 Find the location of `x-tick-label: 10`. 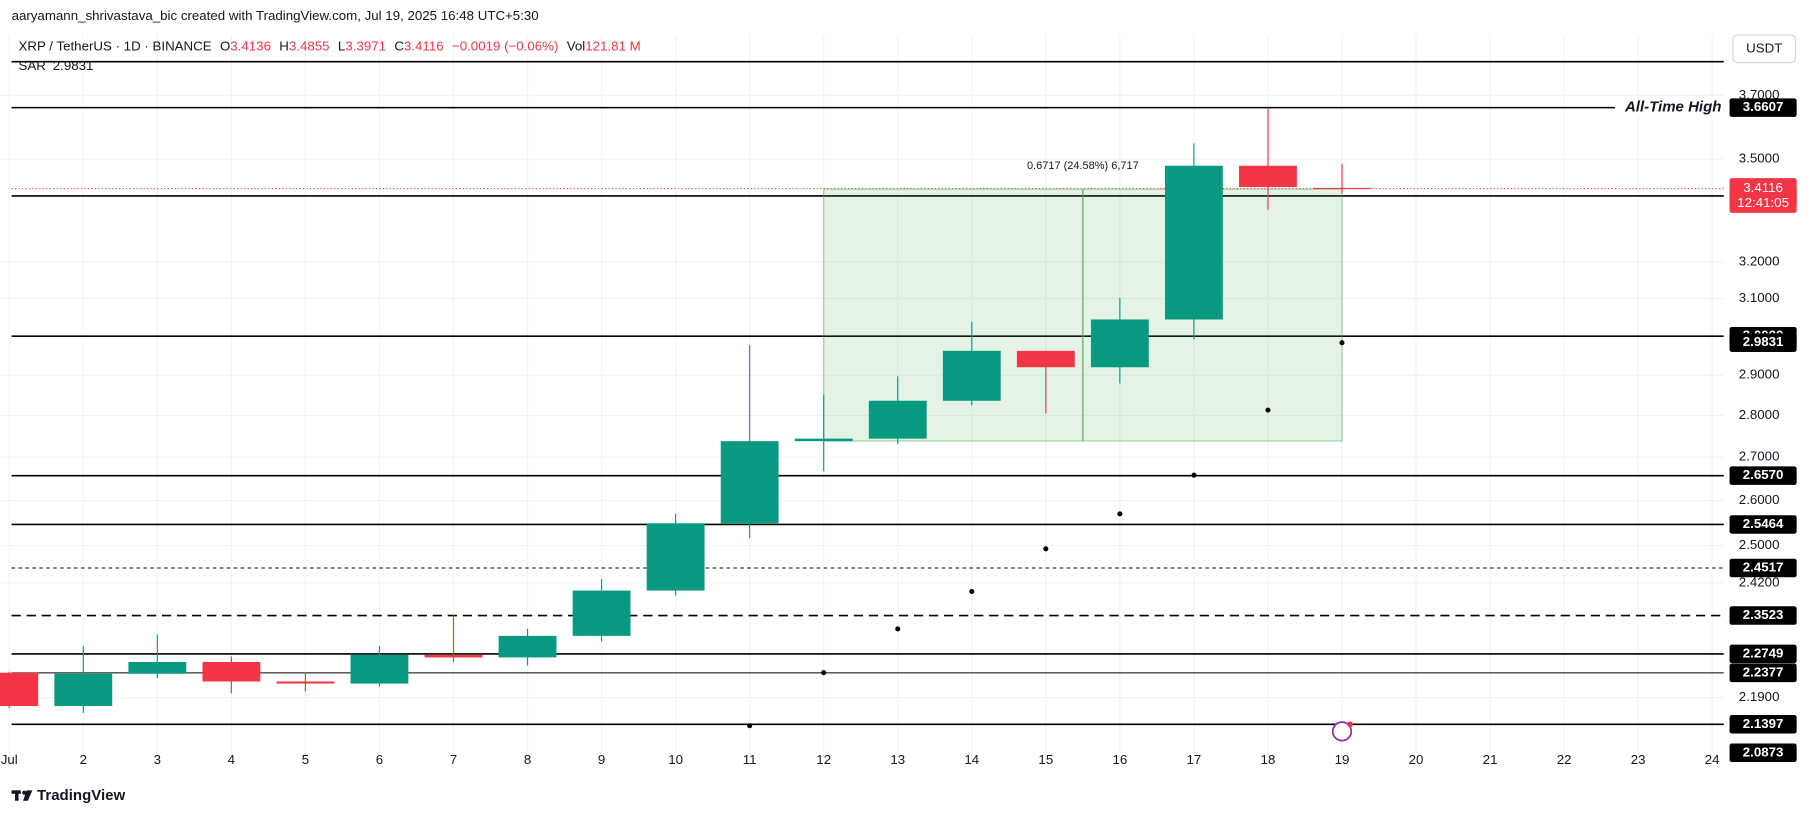

x-tick-label: 10 is located at coordinates (675, 759).